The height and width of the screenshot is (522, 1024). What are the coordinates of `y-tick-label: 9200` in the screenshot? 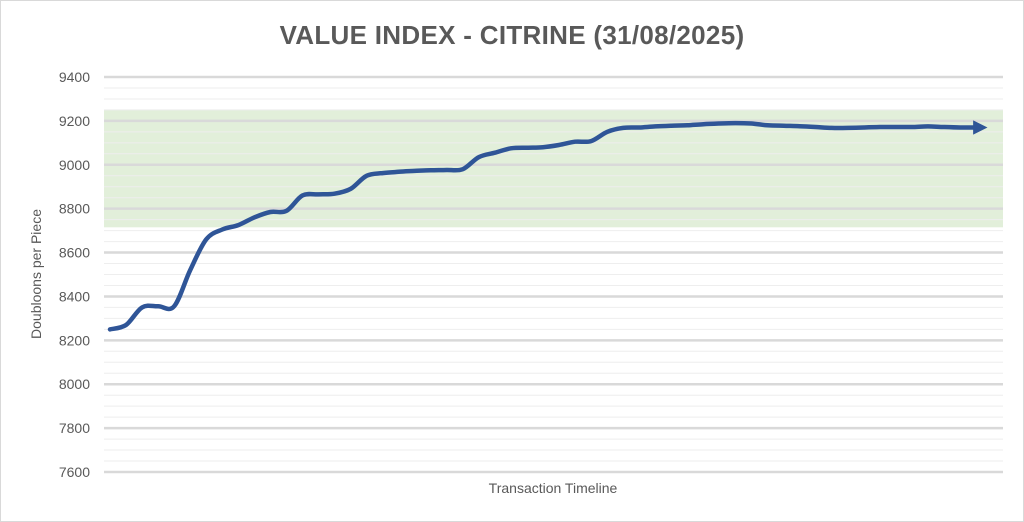 It's located at (74, 121).